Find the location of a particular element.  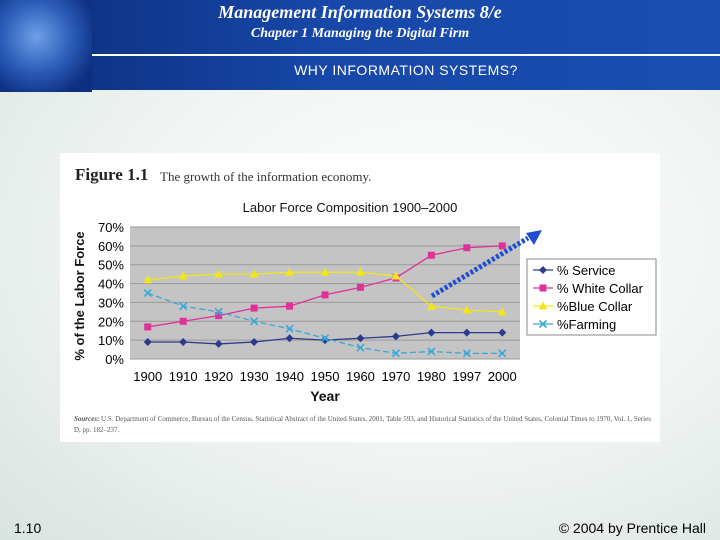

y-tick-label: 0% is located at coordinates (114, 359).